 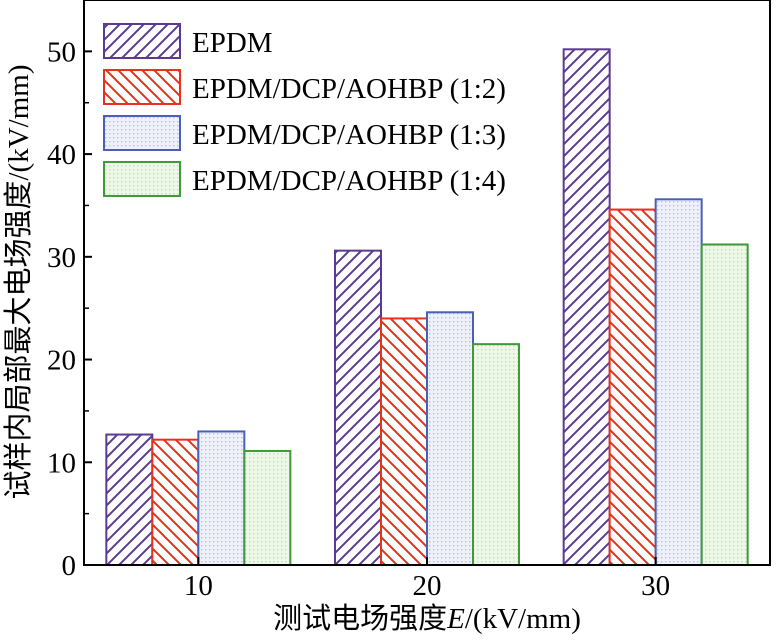 What do you see at coordinates (232, 43) in the screenshot?
I see `legend-label: EPDM` at bounding box center [232, 43].